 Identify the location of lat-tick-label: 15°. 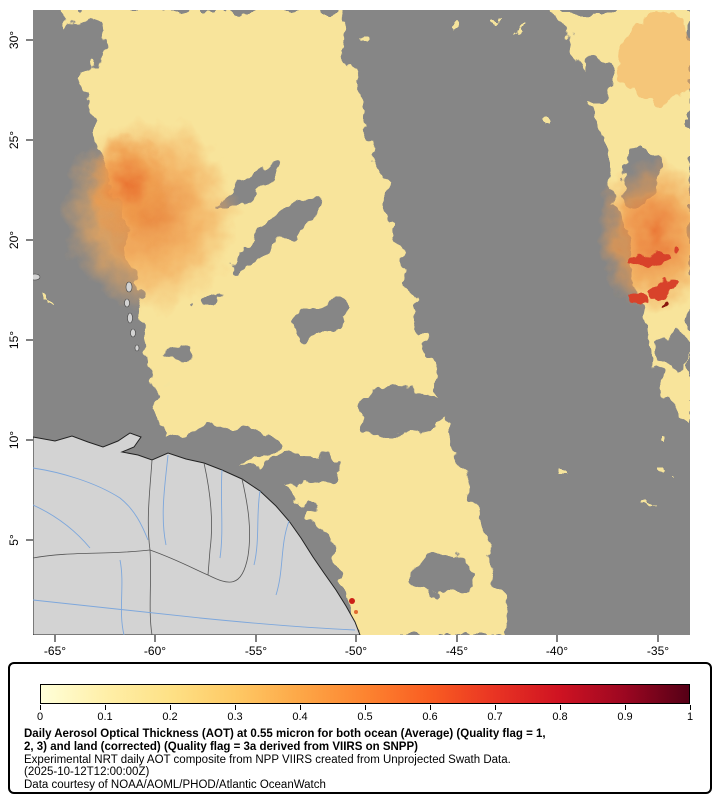
(14, 340).